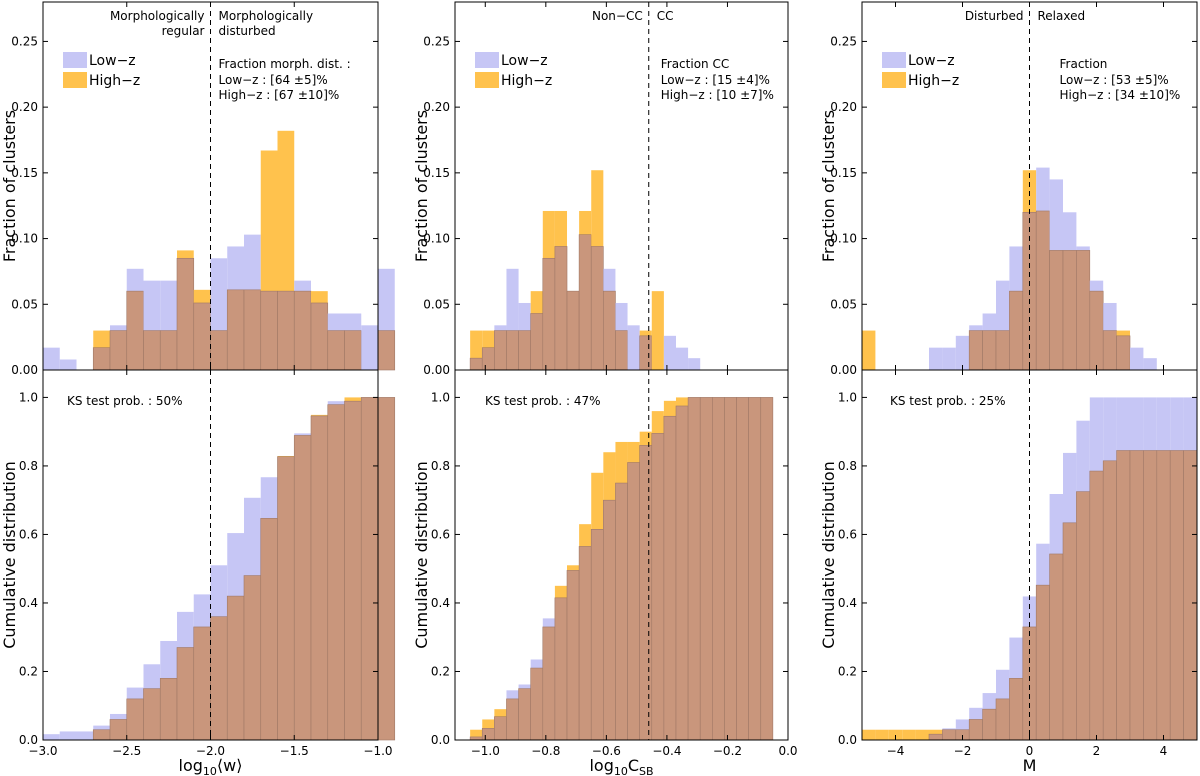 Image resolution: width=1200 pixels, height=776 pixels. I want to click on axes-frame, so click(621, 555).